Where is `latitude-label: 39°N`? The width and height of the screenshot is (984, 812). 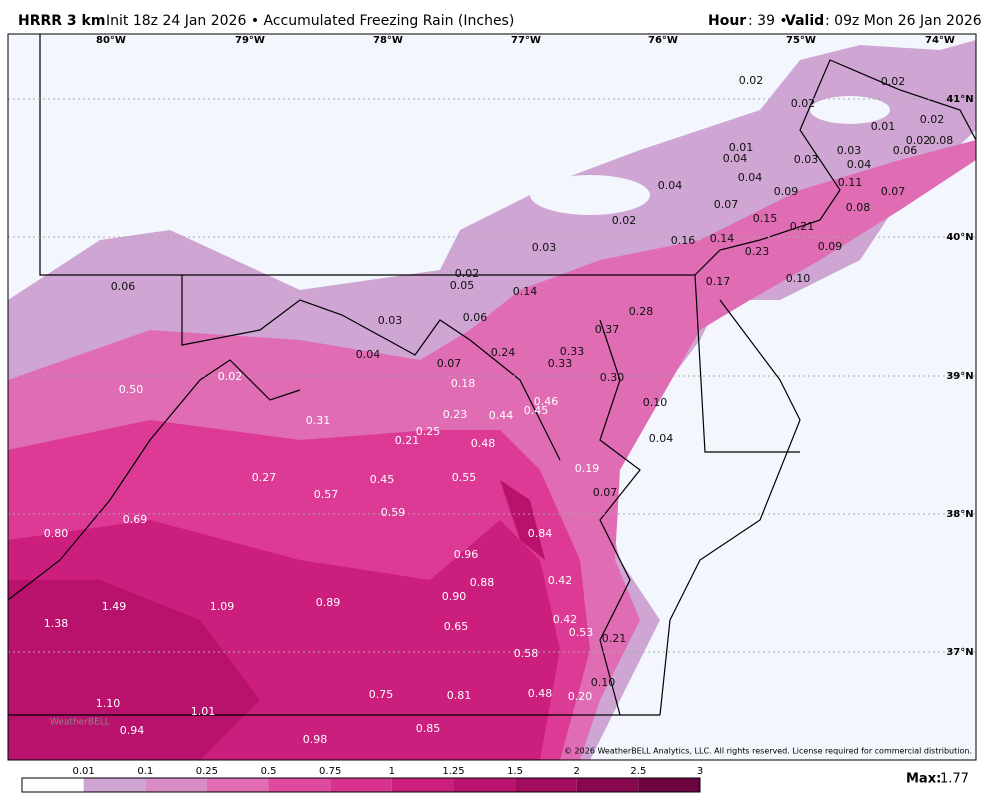 latitude-label: 39°N is located at coordinates (959, 376).